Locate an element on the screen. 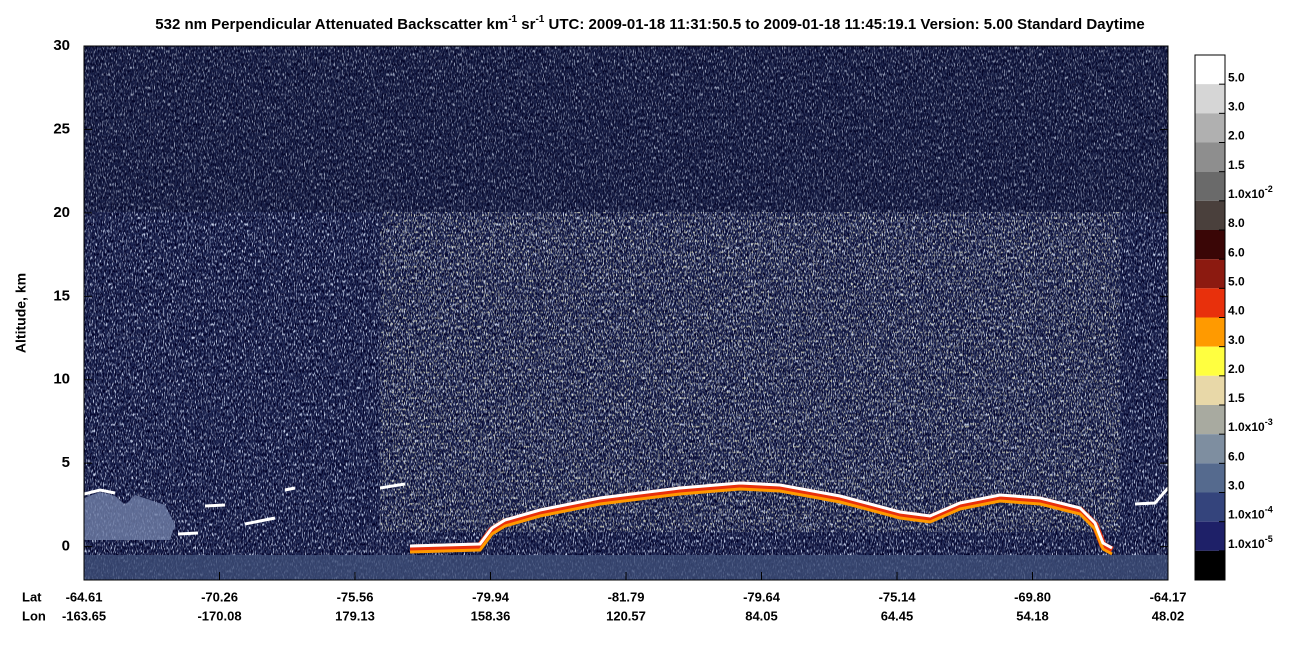 This screenshot has width=1300, height=672. lat-label: -75.14 is located at coordinates (898, 596).